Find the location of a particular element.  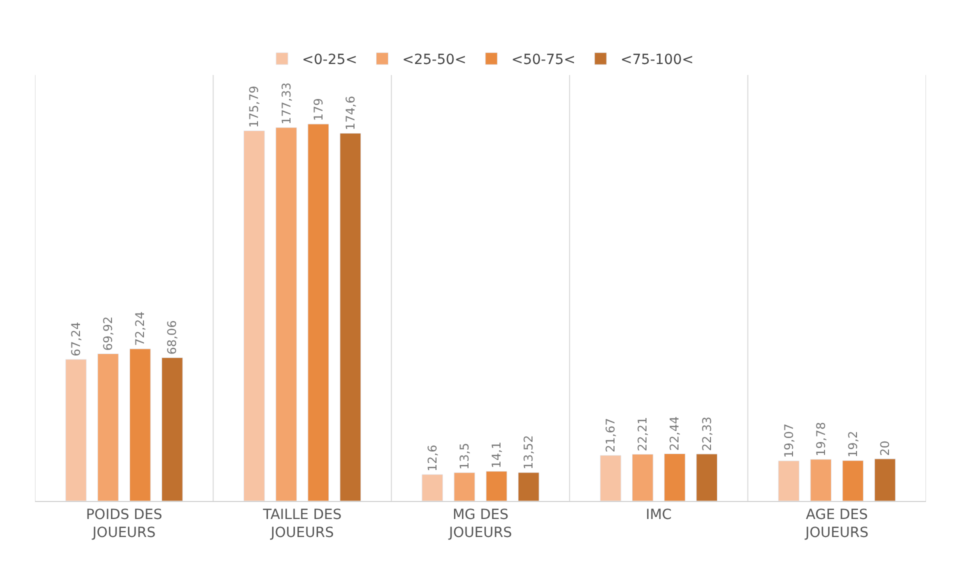

data-label: 22,33 is located at coordinates (707, 433).